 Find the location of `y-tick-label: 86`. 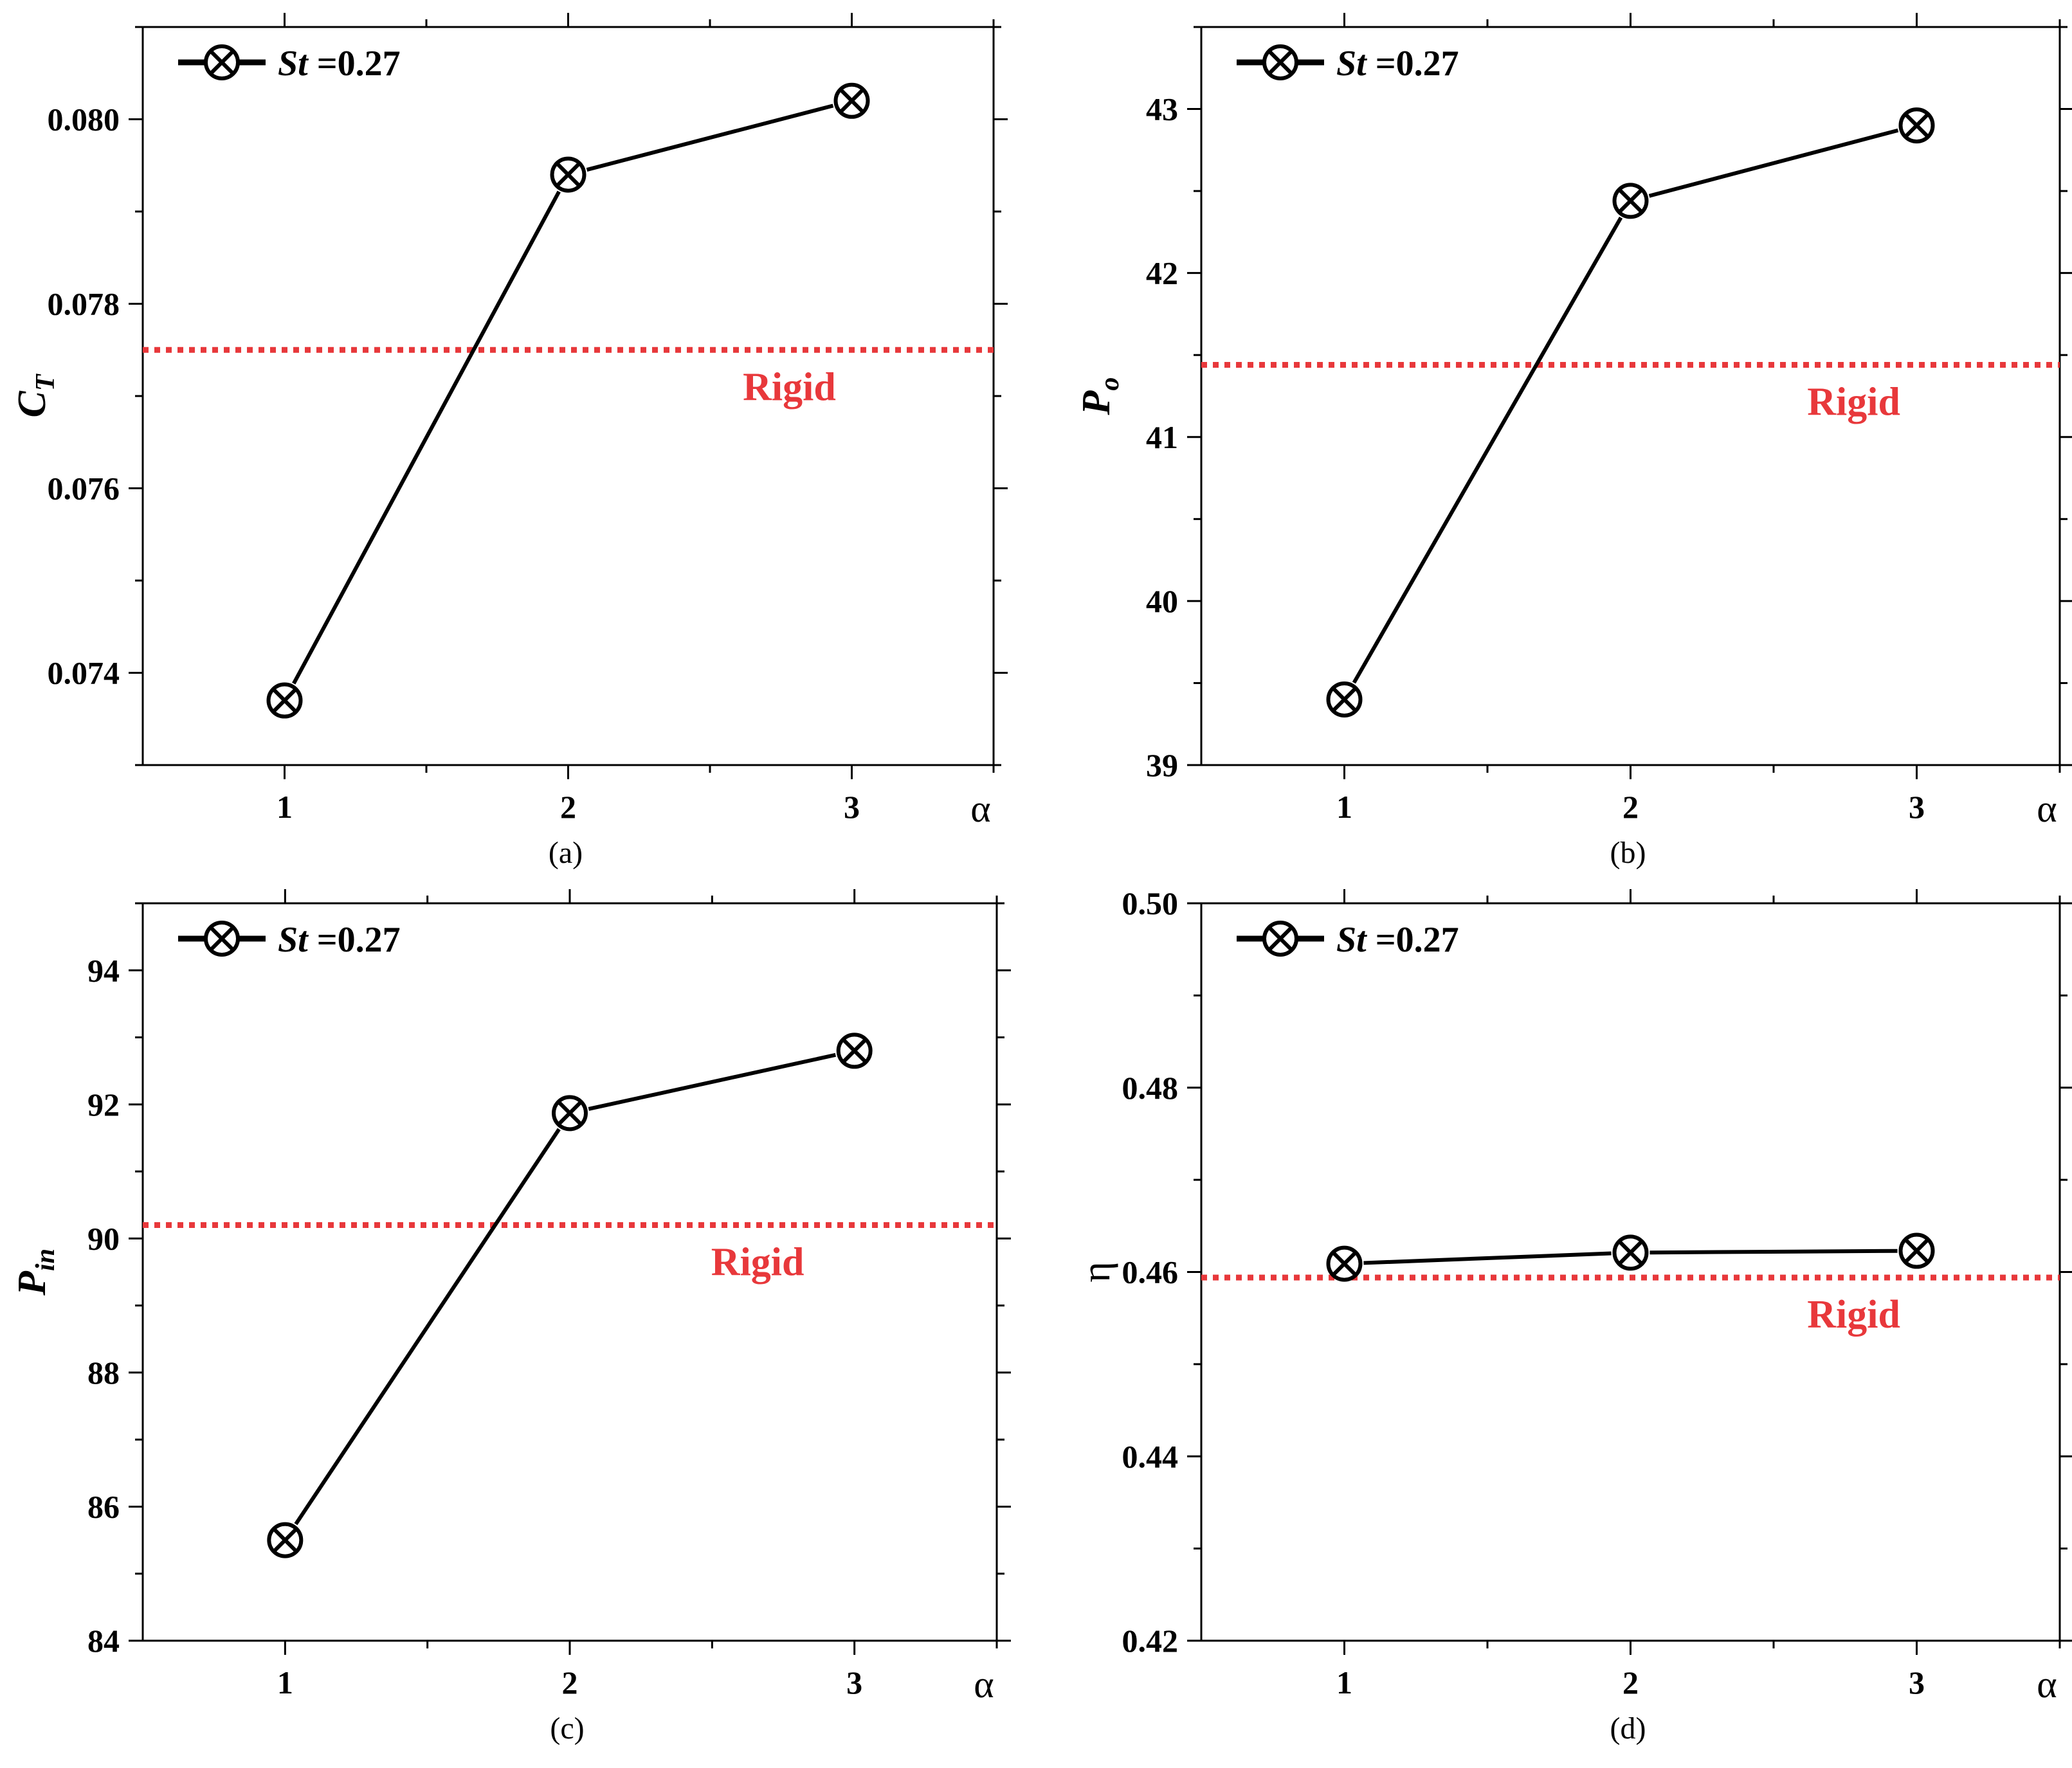

y-tick-label: 86 is located at coordinates (103, 1506).